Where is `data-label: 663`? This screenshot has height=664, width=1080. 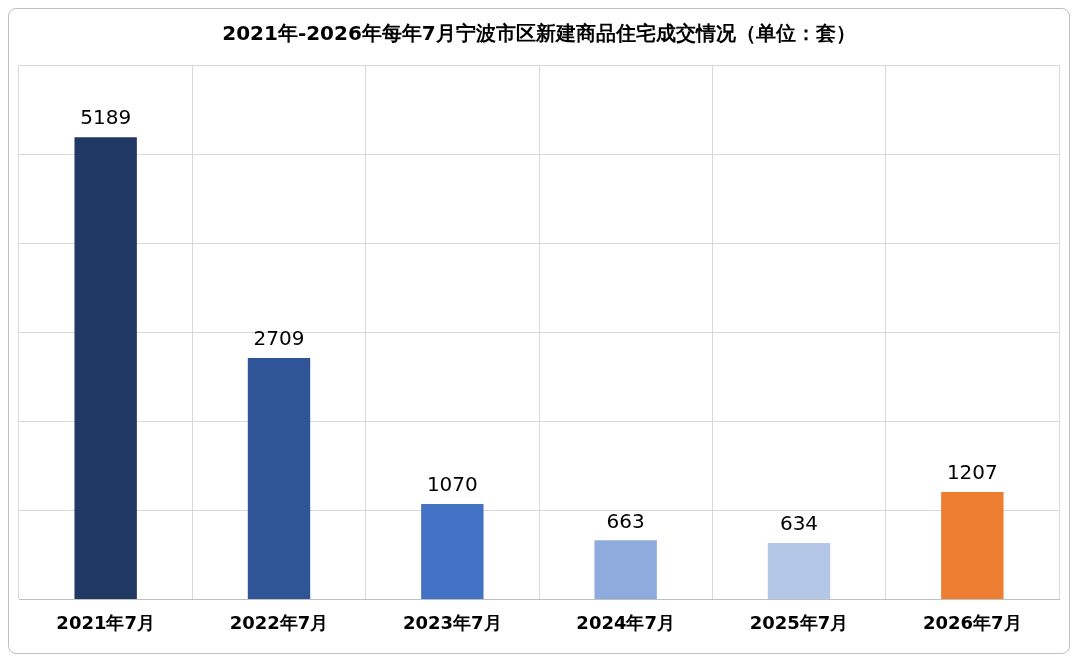
data-label: 663 is located at coordinates (625, 520).